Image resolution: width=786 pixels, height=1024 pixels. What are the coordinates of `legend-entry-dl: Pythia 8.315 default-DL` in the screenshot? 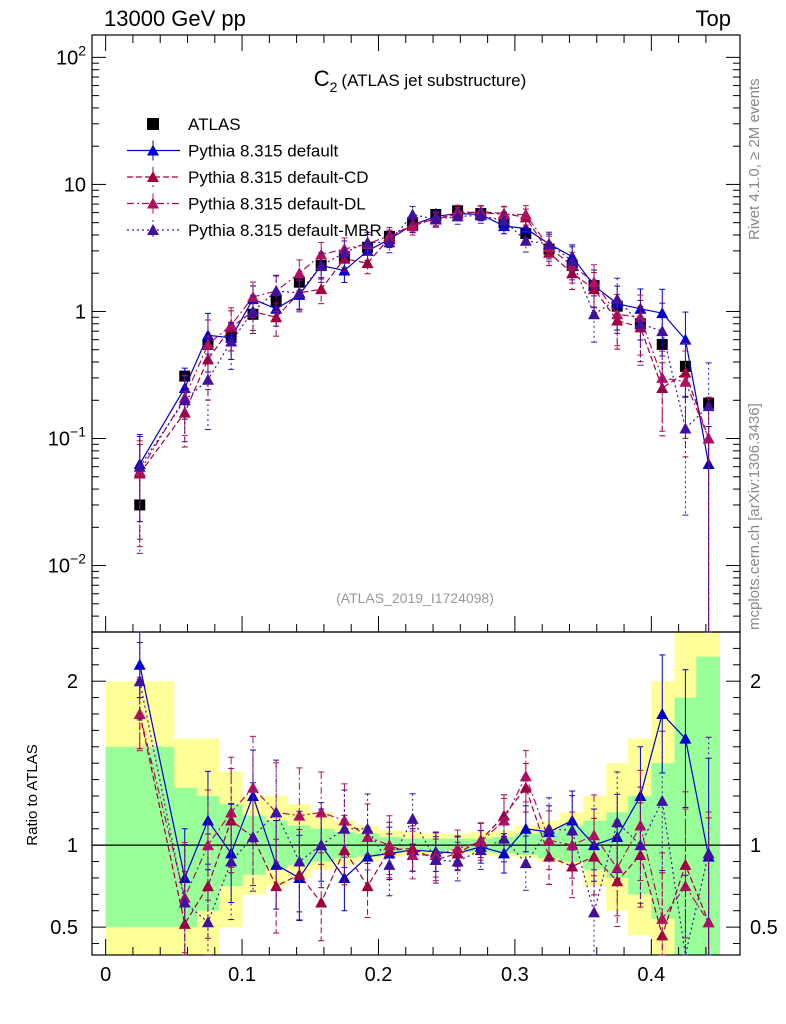 It's located at (246, 203).